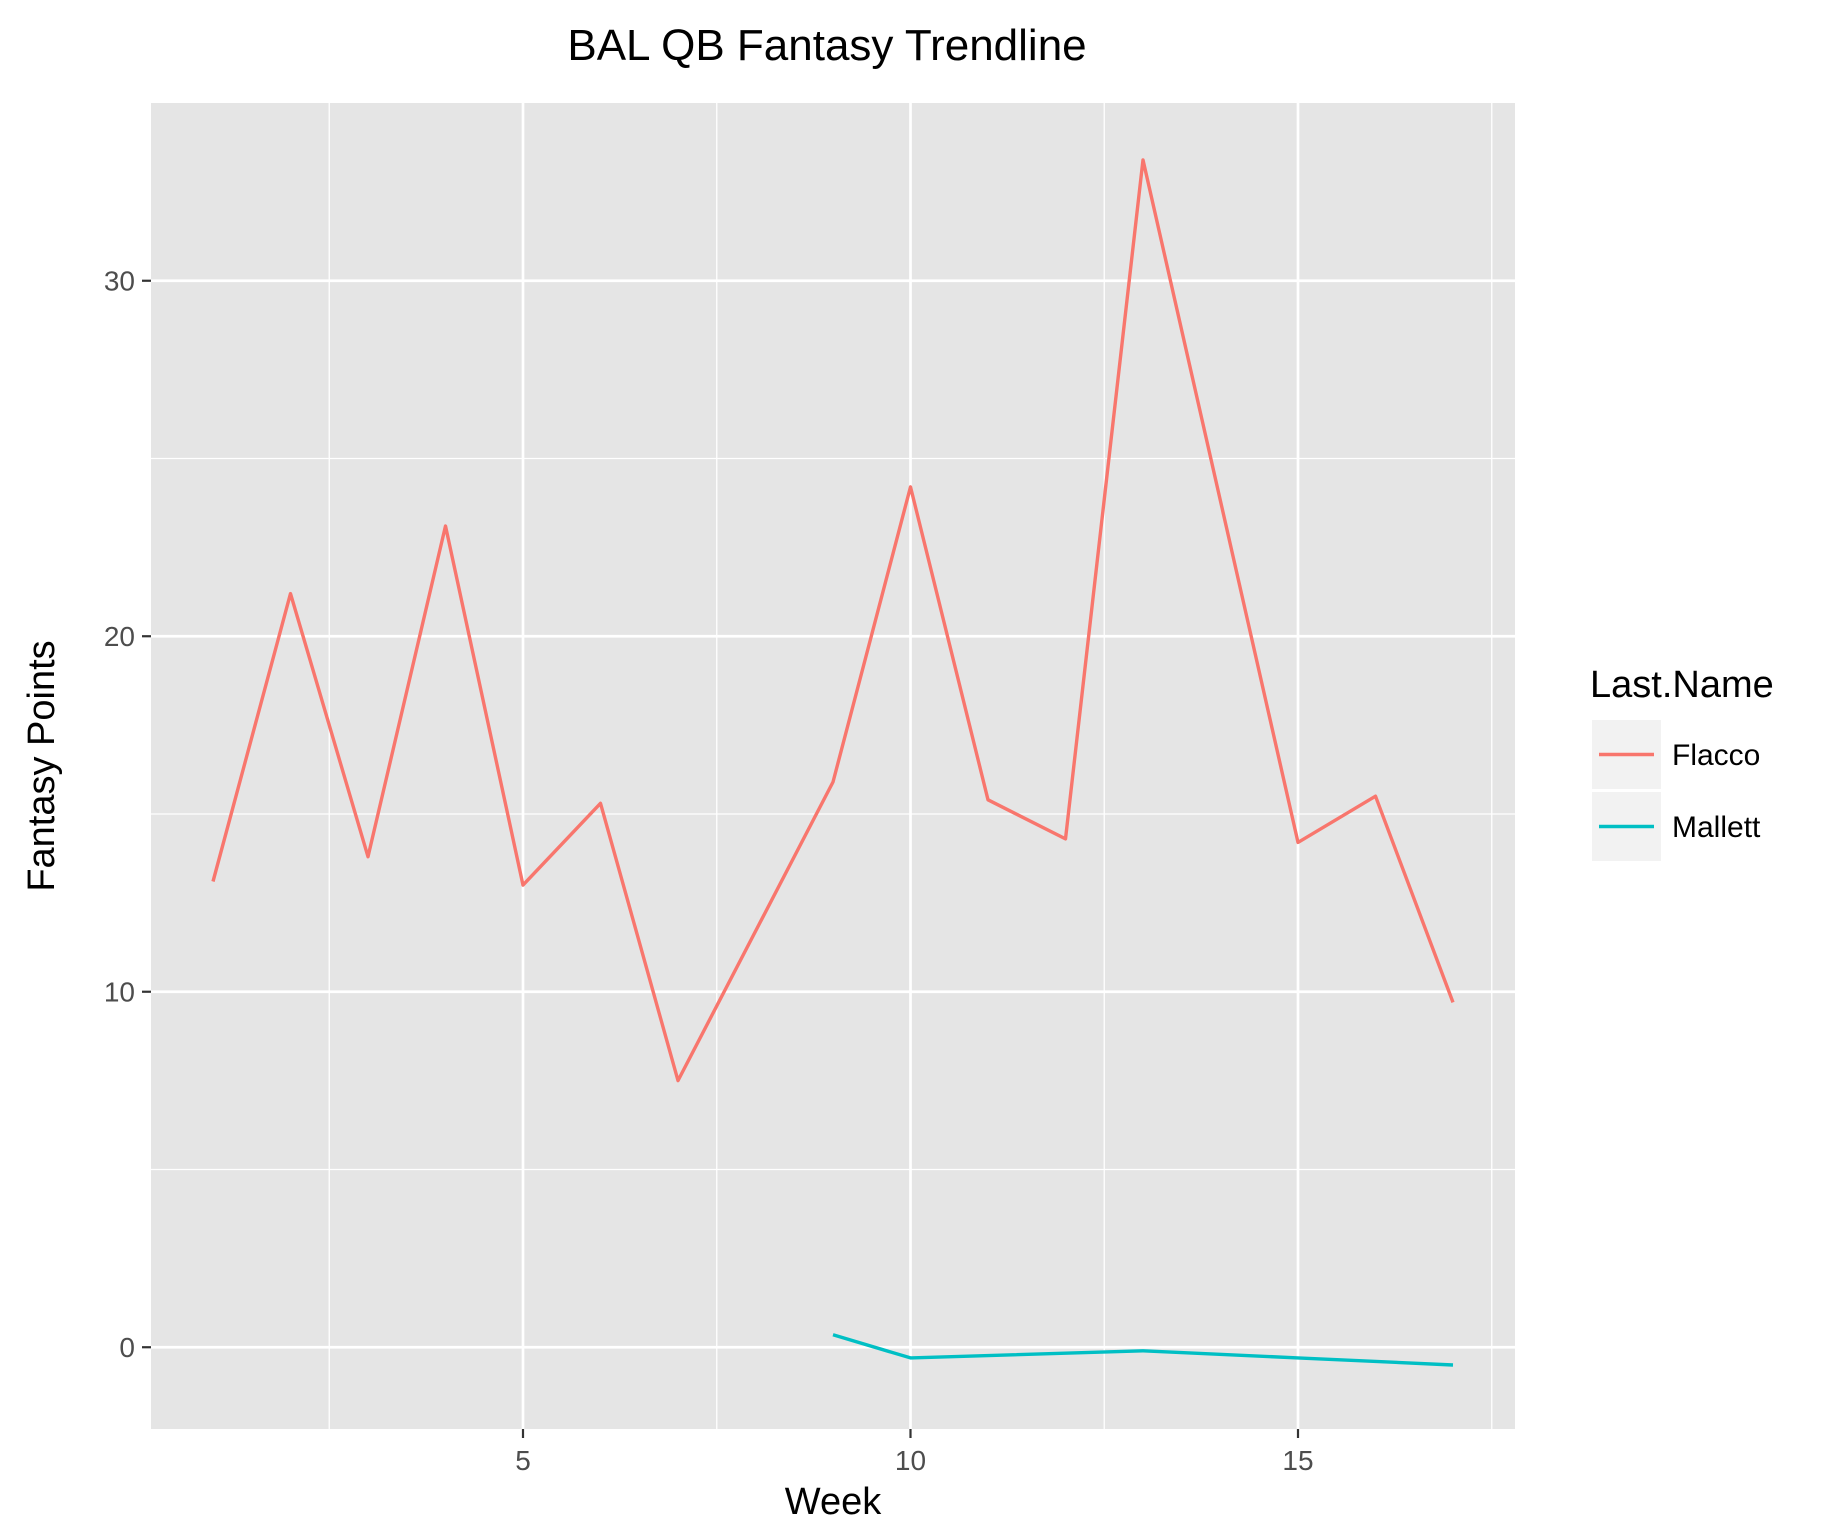 The width and height of the screenshot is (1833, 1533). Describe the element at coordinates (127, 814) in the screenshot. I see `y-axis: 0 10 20 30` at that location.